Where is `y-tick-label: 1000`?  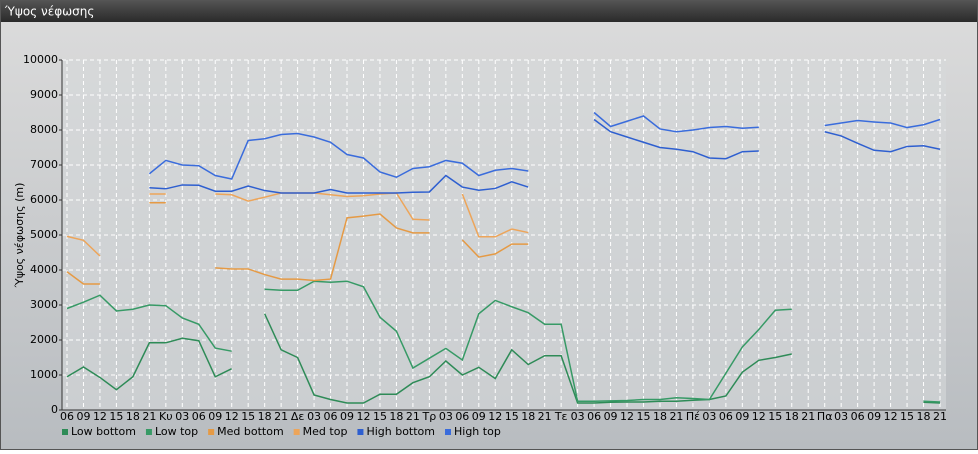 y-tick-label: 1000 is located at coordinates (44, 374).